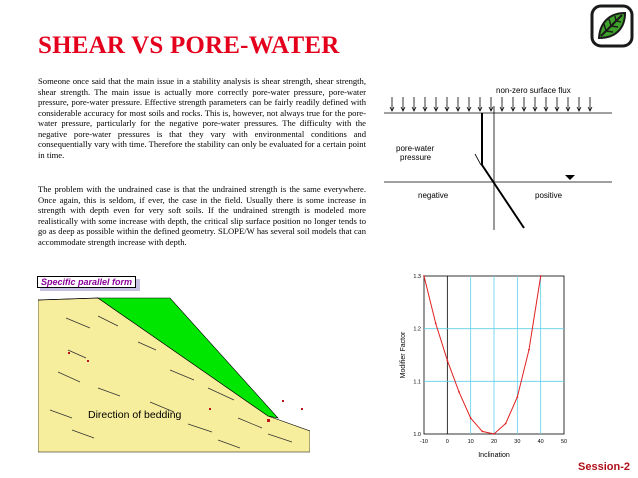 The height and width of the screenshot is (478, 638). What do you see at coordinates (570, 177) in the screenshot?
I see `water-table-marker` at bounding box center [570, 177].